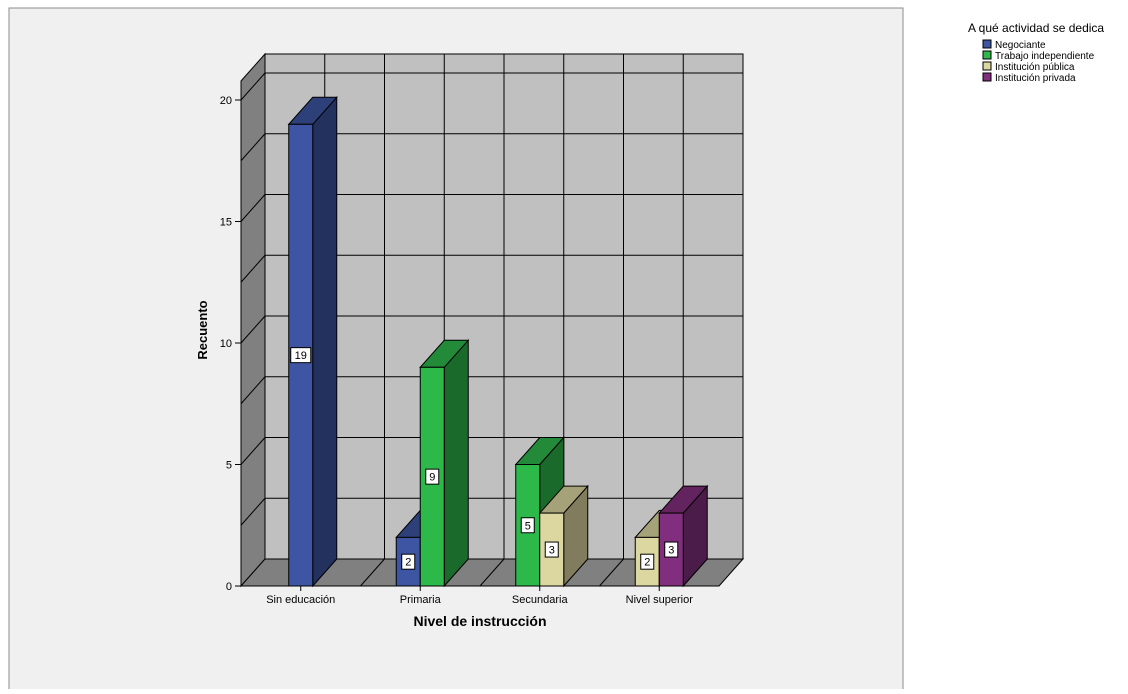 The image size is (1128, 694). I want to click on legend-entry: Negociante, so click(1020, 45).